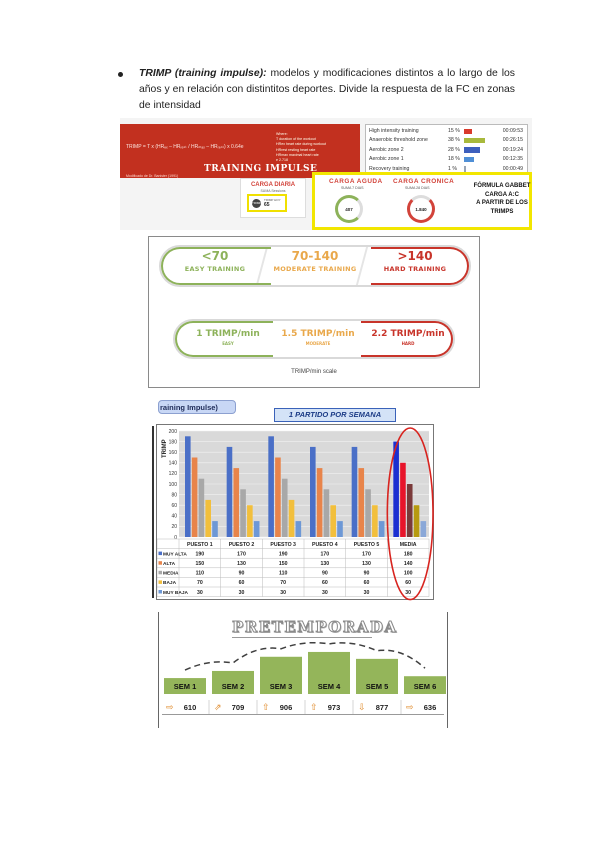 Image resolution: width=599 pixels, height=848 pixels. Describe the element at coordinates (334, 707) in the screenshot. I see `week-load-value: 973` at that location.